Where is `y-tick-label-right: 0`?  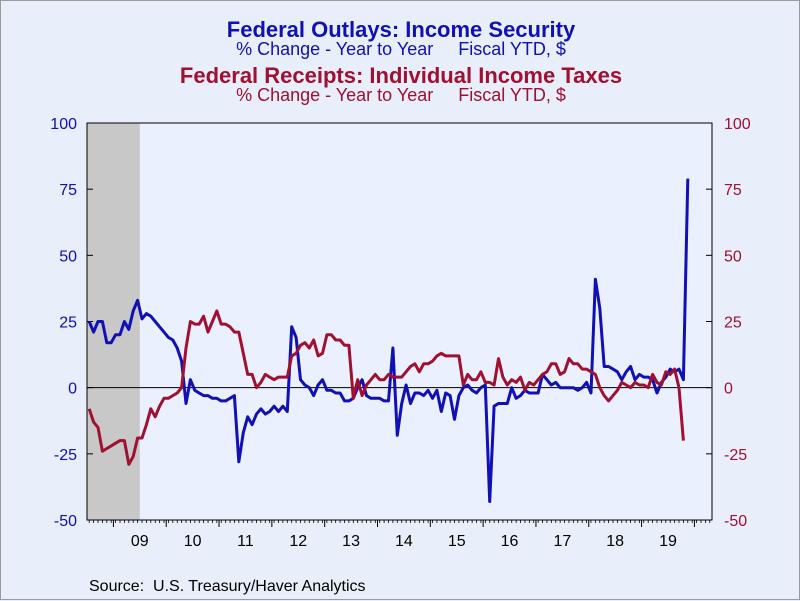 y-tick-label-right: 0 is located at coordinates (728, 389).